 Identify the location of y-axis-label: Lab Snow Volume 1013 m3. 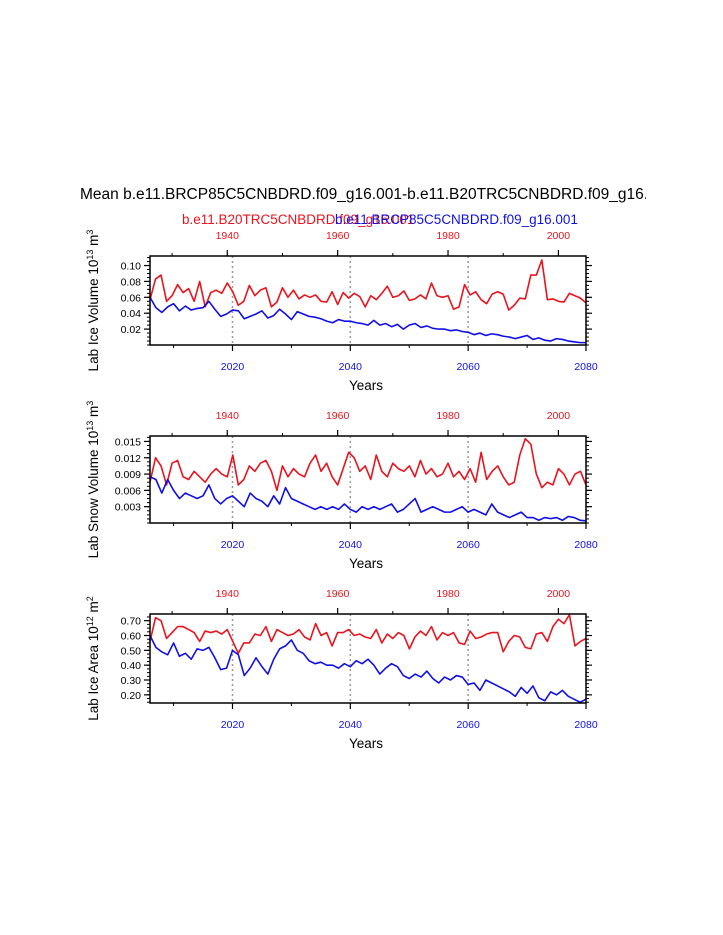
(93, 480).